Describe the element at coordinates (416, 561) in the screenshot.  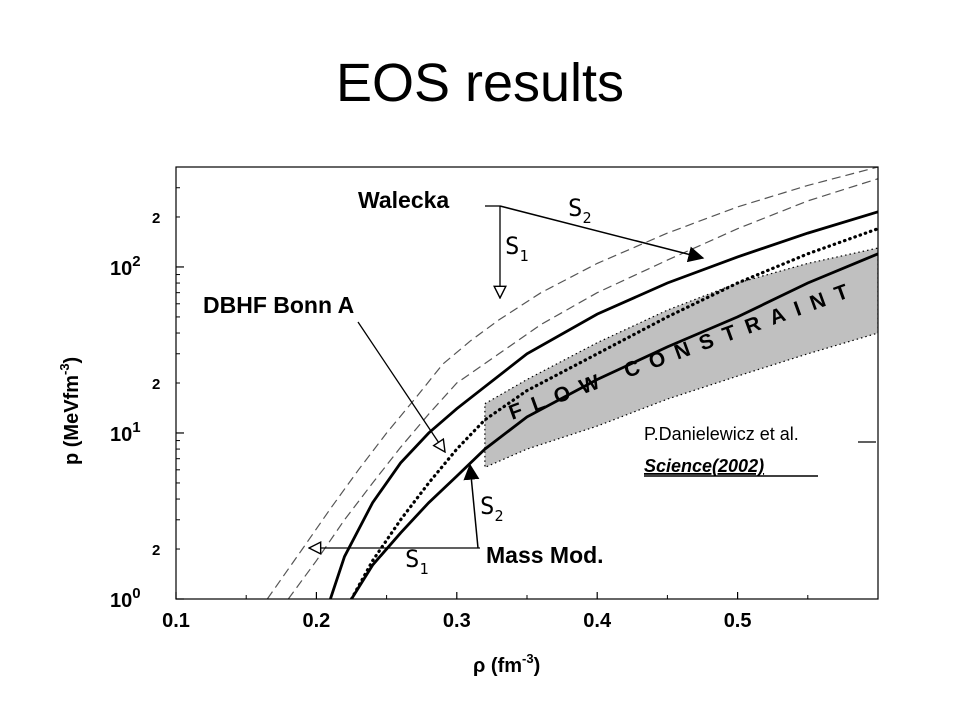
I see `massmod-s1-label: S1` at that location.